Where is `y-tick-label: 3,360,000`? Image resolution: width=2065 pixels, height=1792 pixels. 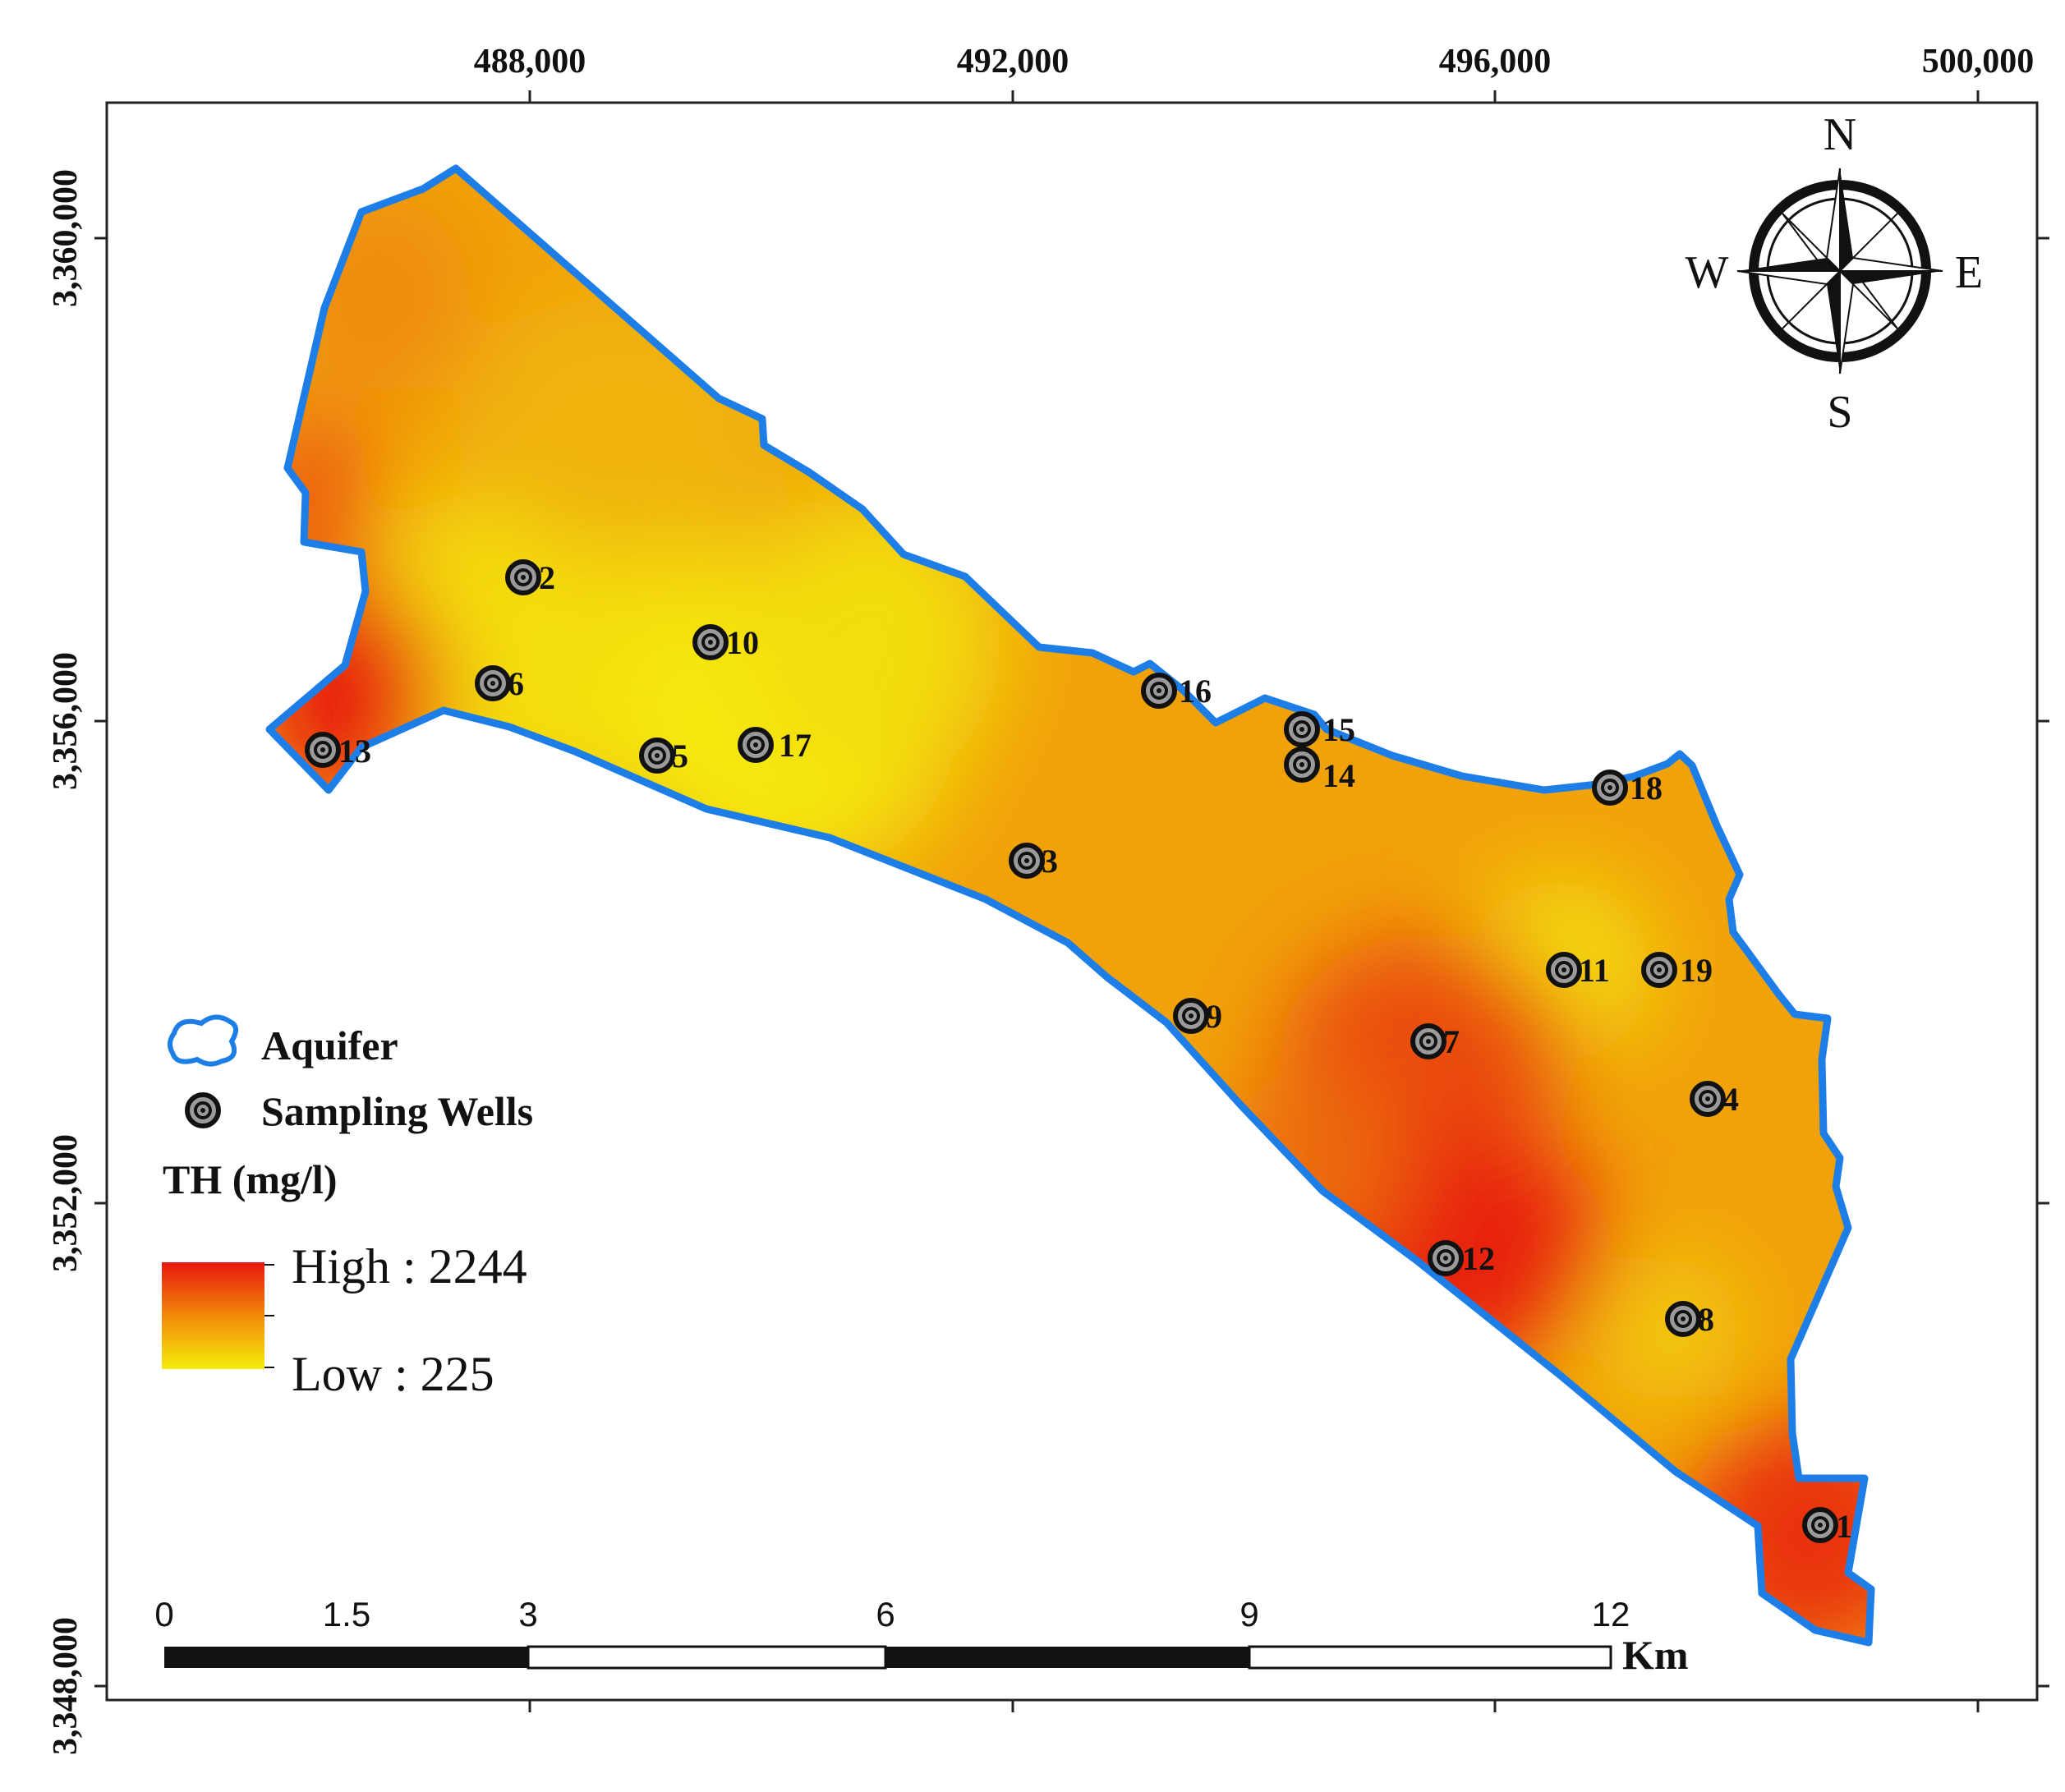
y-tick-label: 3,360,000 is located at coordinates (66, 238).